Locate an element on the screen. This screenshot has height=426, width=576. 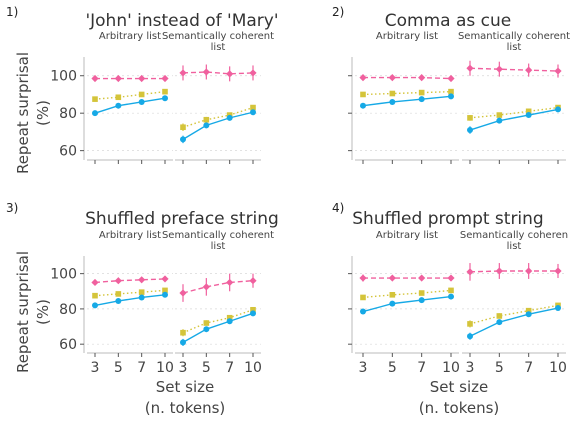
ylabel-top-line2: (%) is located at coordinates (43, 113).